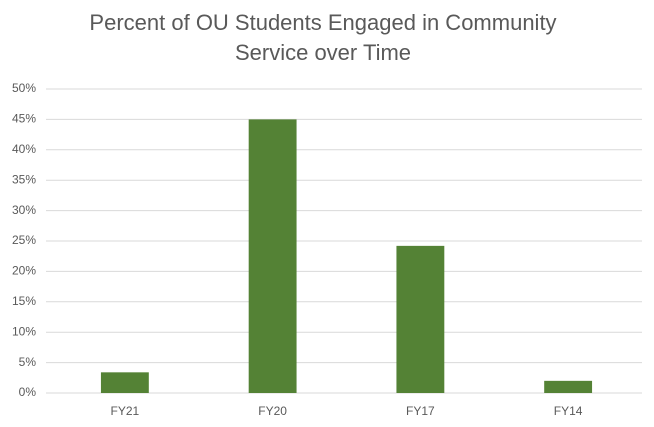  What do you see at coordinates (24, 149) in the screenshot?
I see `y-tick-label: 40%` at bounding box center [24, 149].